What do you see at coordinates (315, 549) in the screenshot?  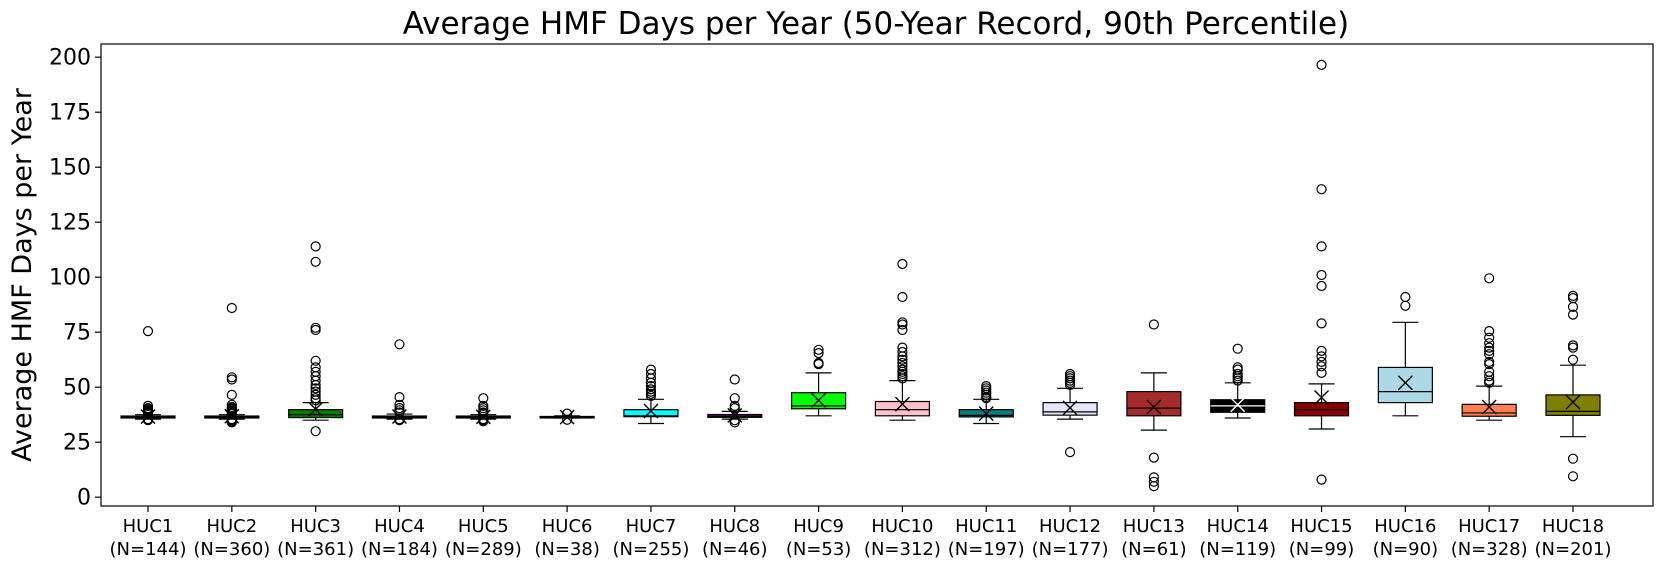 I see `x-tick-count-huc3: (N=361)` at bounding box center [315, 549].